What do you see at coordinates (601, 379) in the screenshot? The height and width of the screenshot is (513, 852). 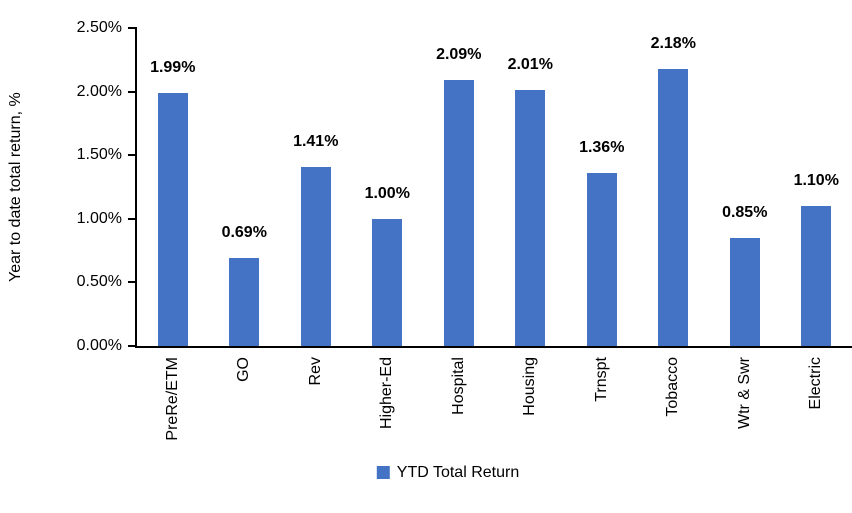 I see `x-axis-label: Trnspt` at bounding box center [601, 379].